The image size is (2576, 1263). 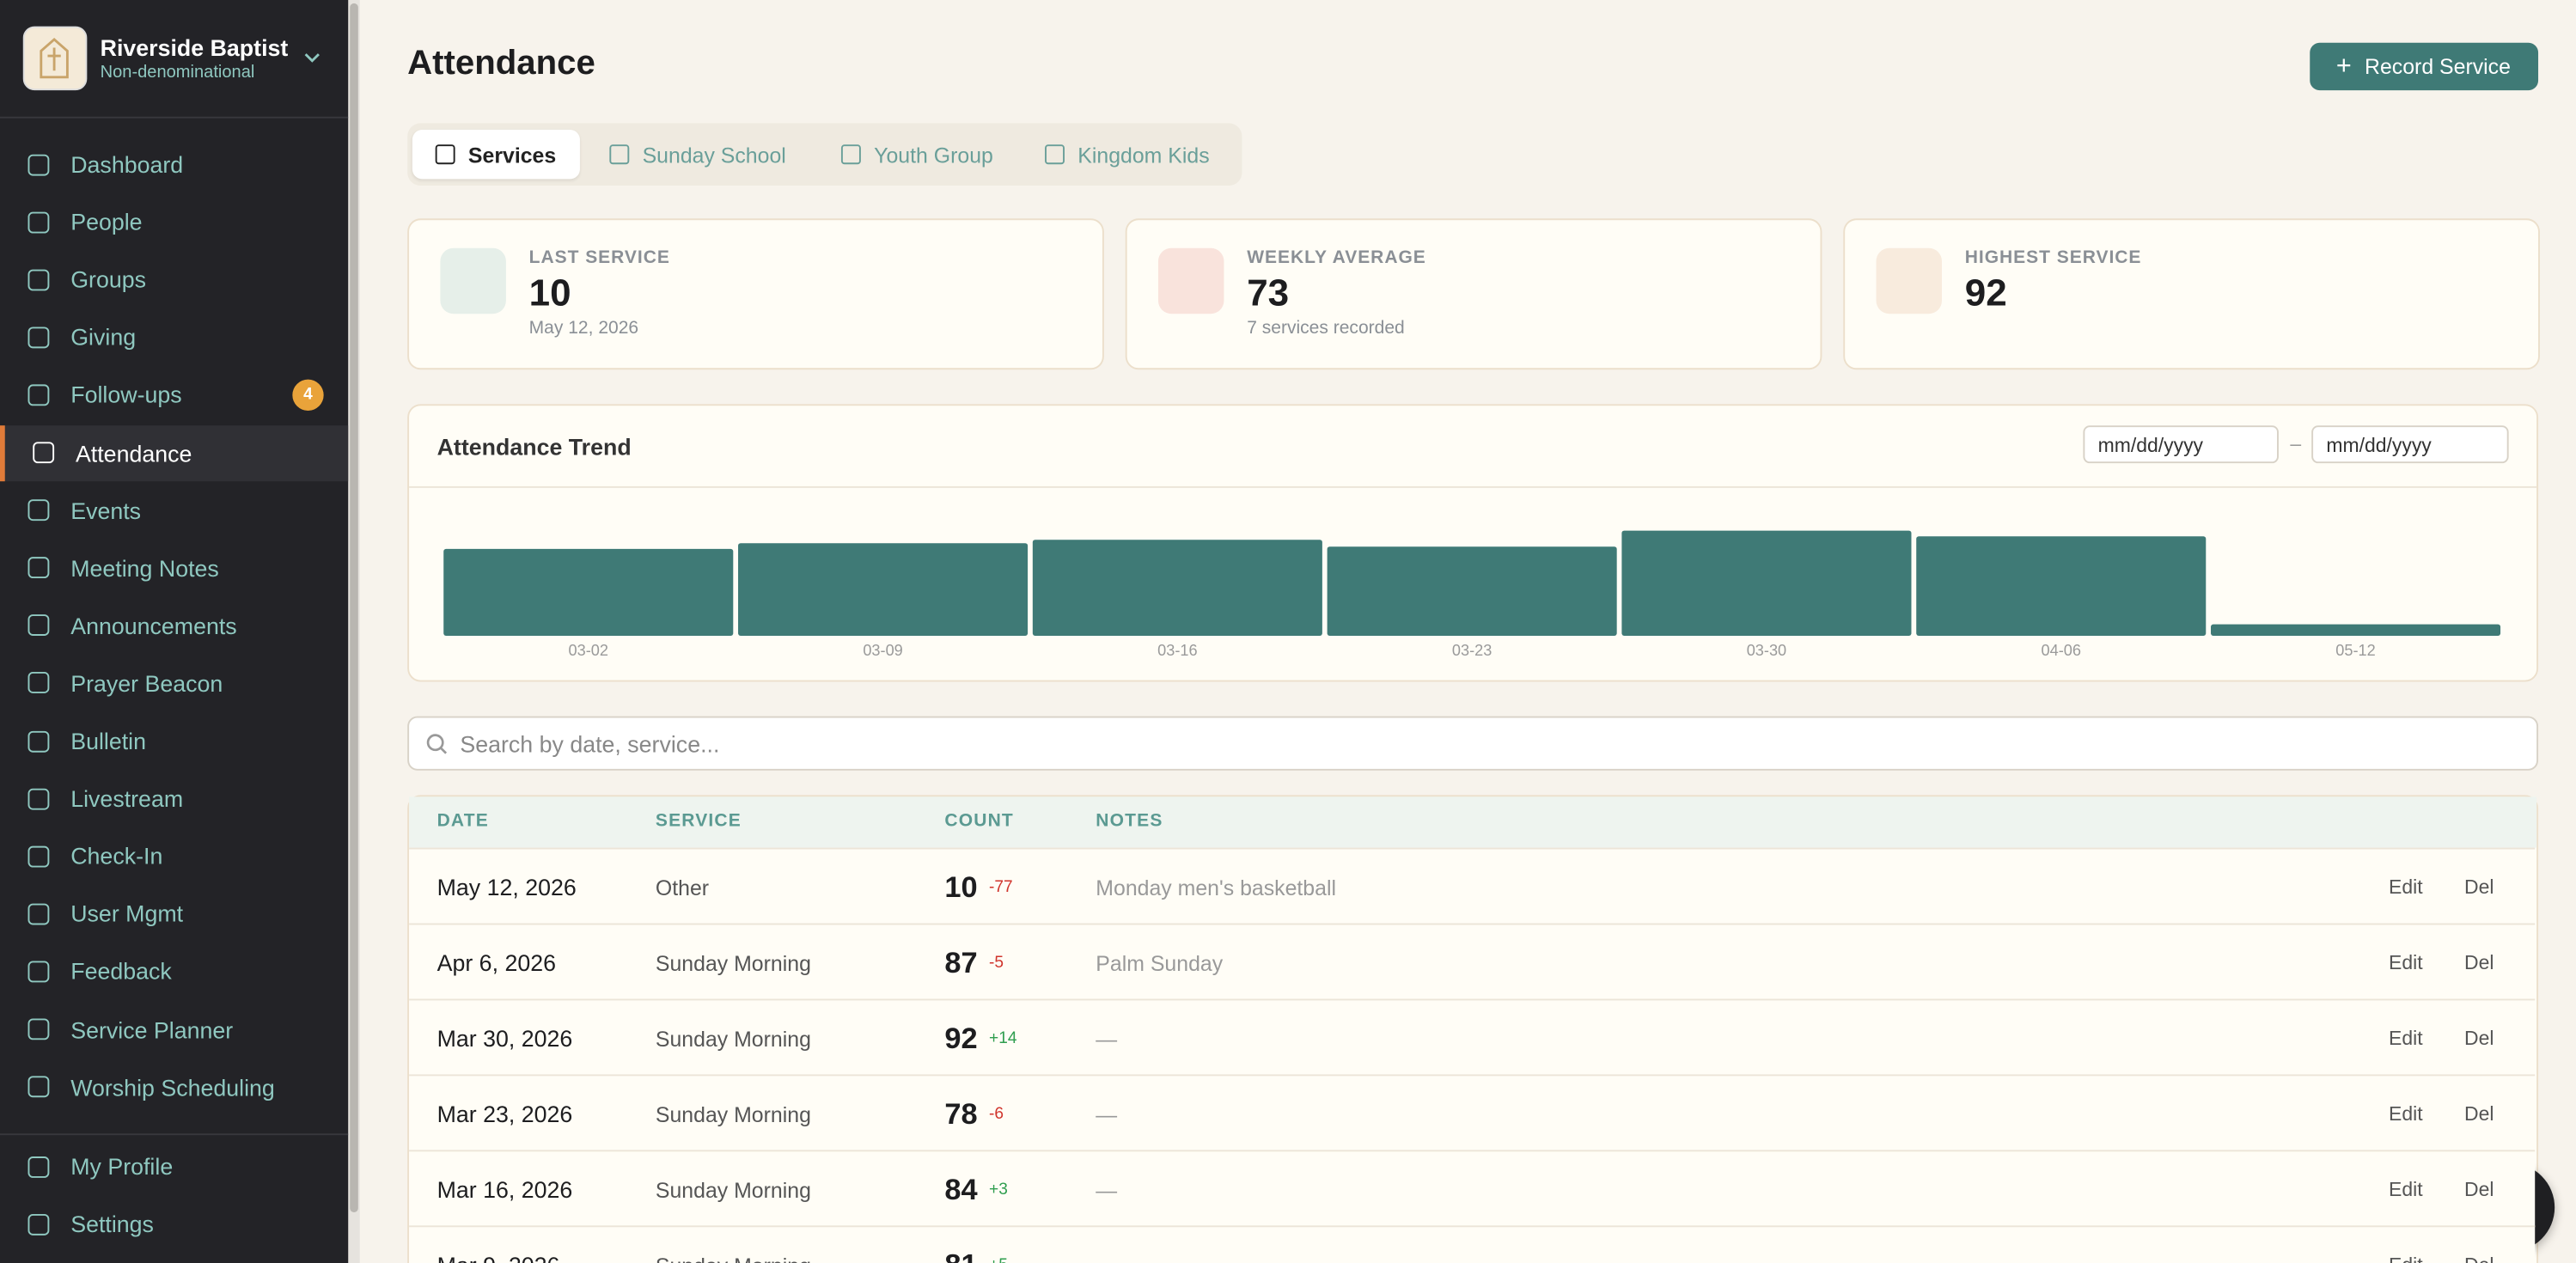 I want to click on table-header, so click(x=1473, y=822).